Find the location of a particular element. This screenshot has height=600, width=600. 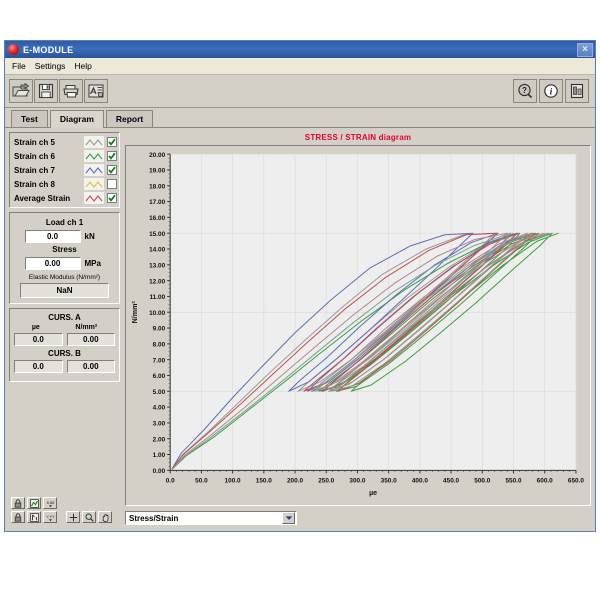

y-axis-tick-label: 17.00 is located at coordinates (157, 202).